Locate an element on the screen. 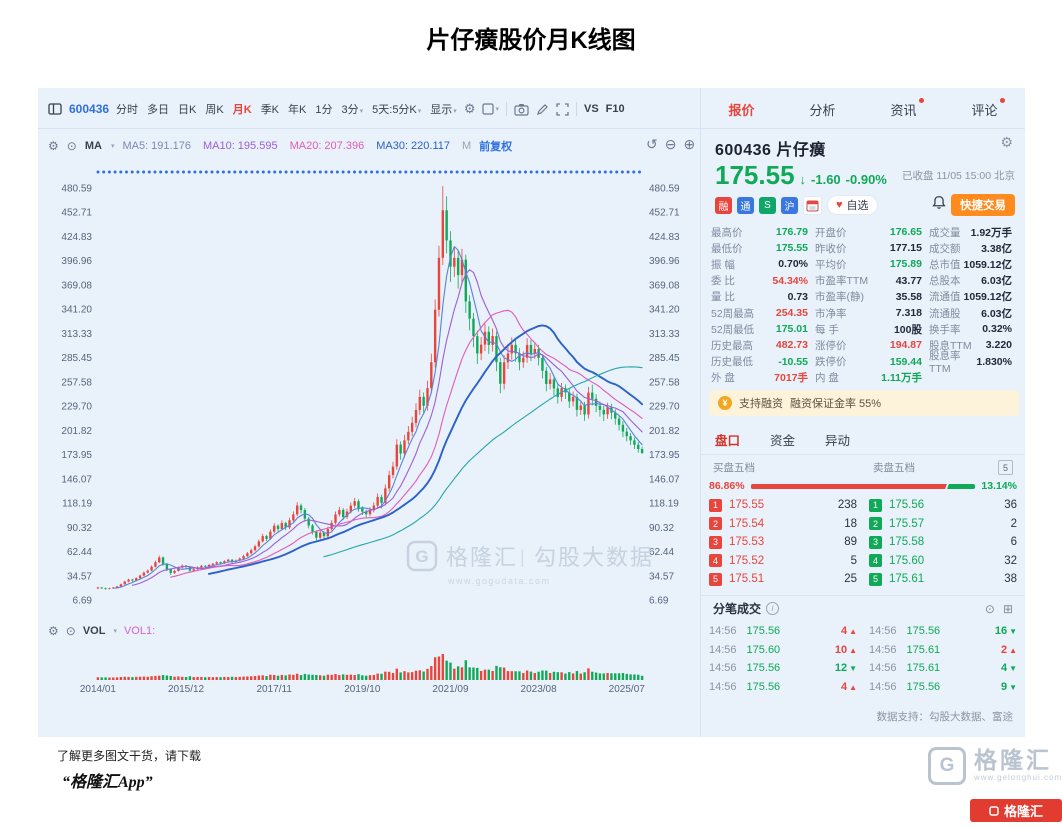  period-tab-显示: 显示▾ is located at coordinates (443, 110).